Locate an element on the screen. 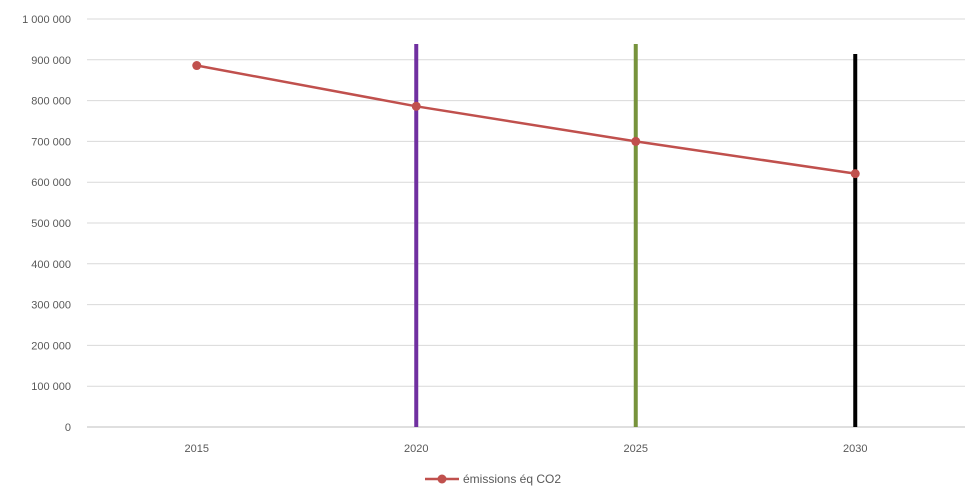 This screenshot has width=965, height=491. y-tick-label: 200 000 is located at coordinates (51, 346).